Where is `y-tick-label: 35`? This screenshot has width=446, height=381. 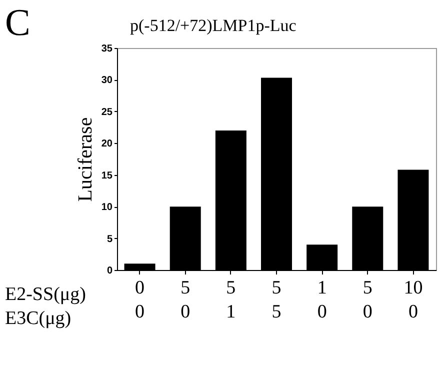 y-tick-label: 35 is located at coordinates (107, 49).